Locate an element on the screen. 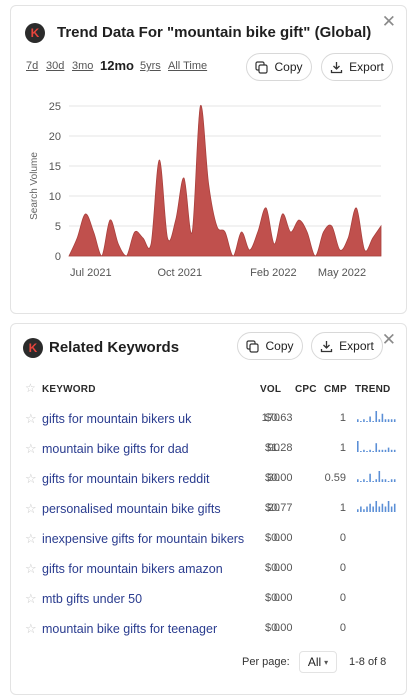 Image resolution: width=420 pixels, height=700 pixels. column-trend: TREND is located at coordinates (373, 389).